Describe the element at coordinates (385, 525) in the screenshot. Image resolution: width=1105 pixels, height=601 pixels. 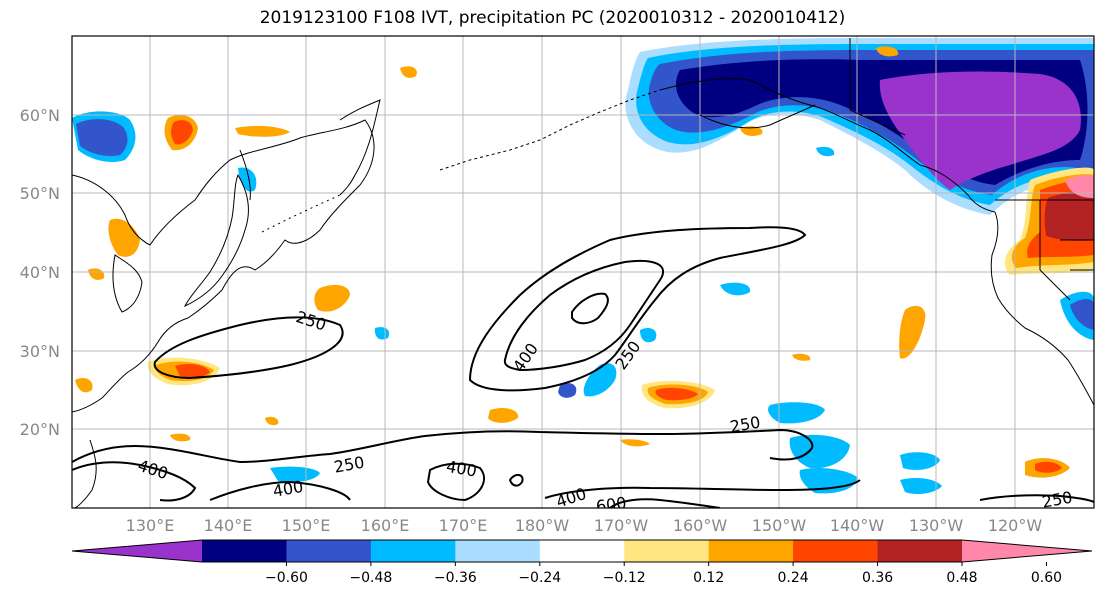
I see `lon-tick-label: 160°E` at that location.